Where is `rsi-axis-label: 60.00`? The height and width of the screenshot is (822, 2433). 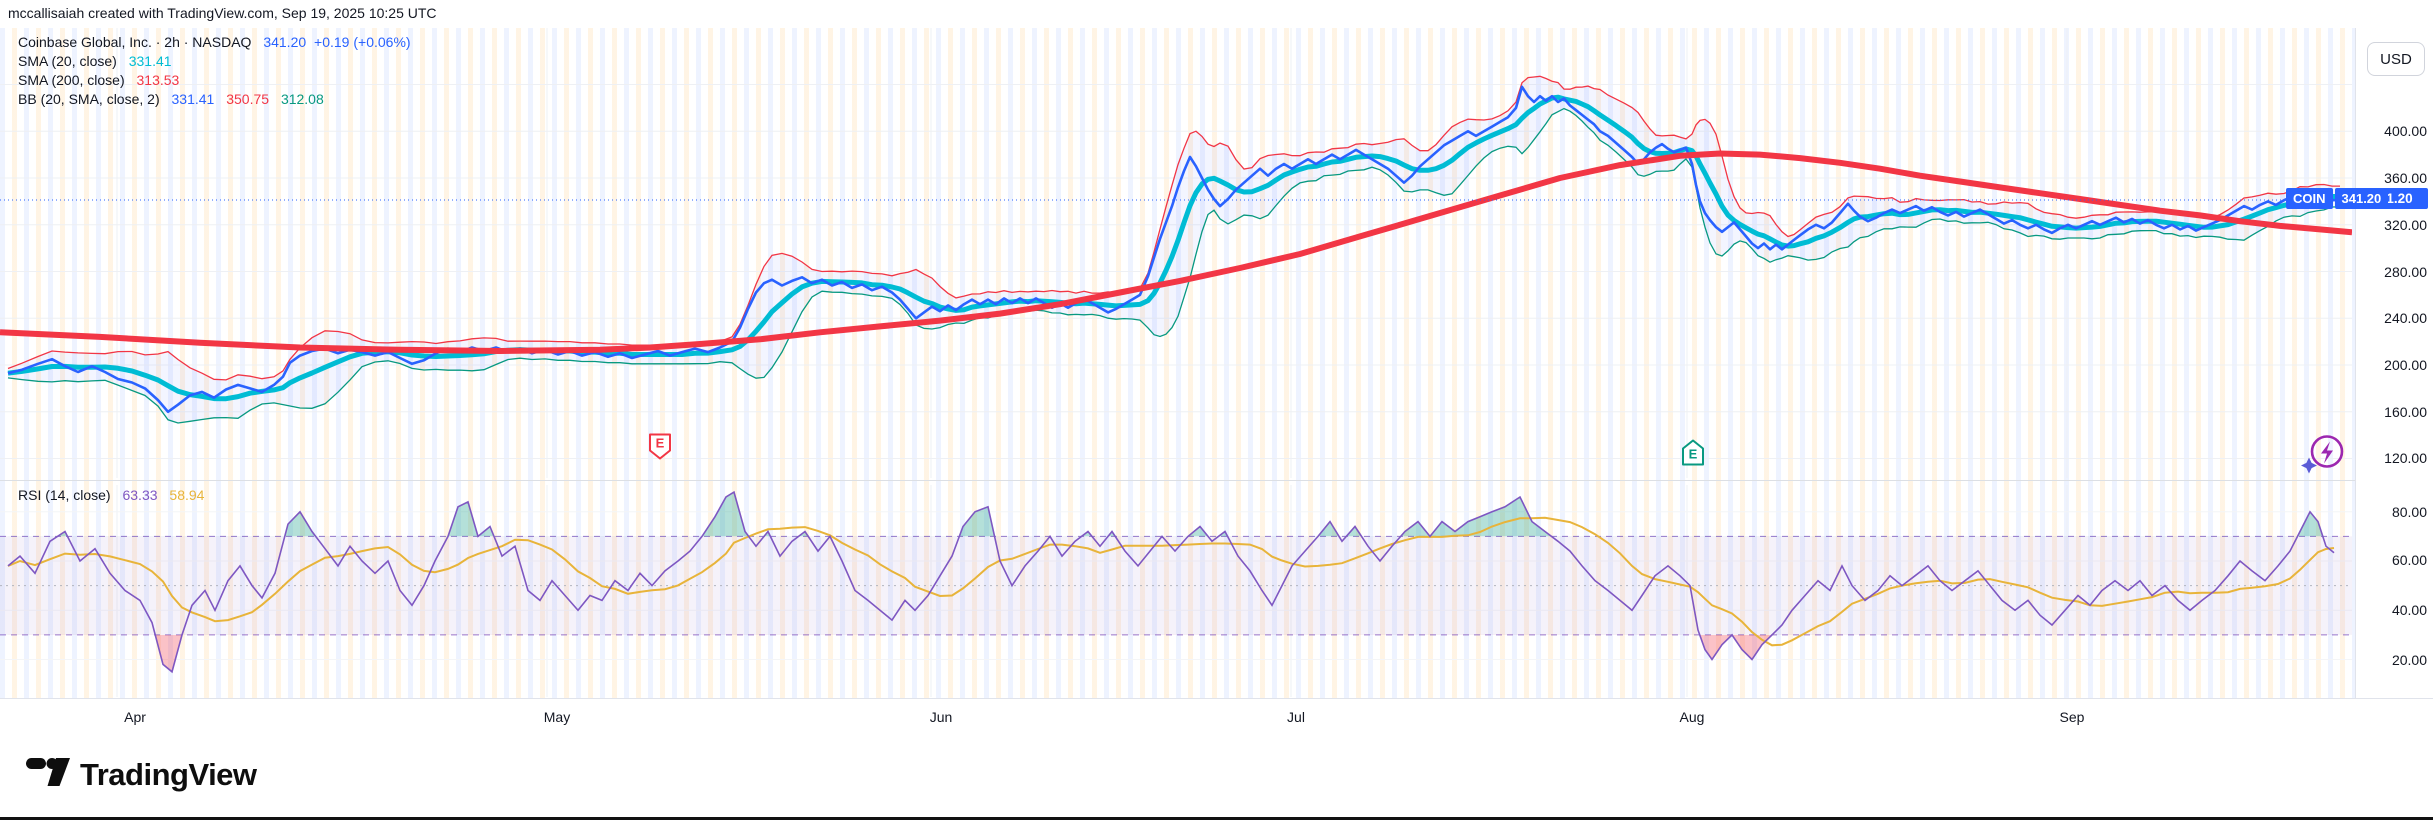 rsi-axis-label: 60.00 is located at coordinates (2409, 560).